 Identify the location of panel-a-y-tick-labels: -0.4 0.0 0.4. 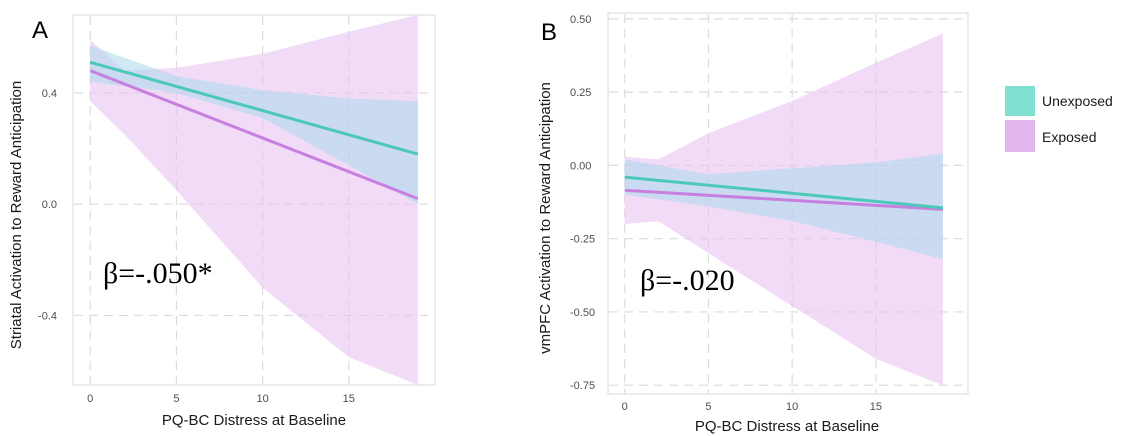
(47, 205).